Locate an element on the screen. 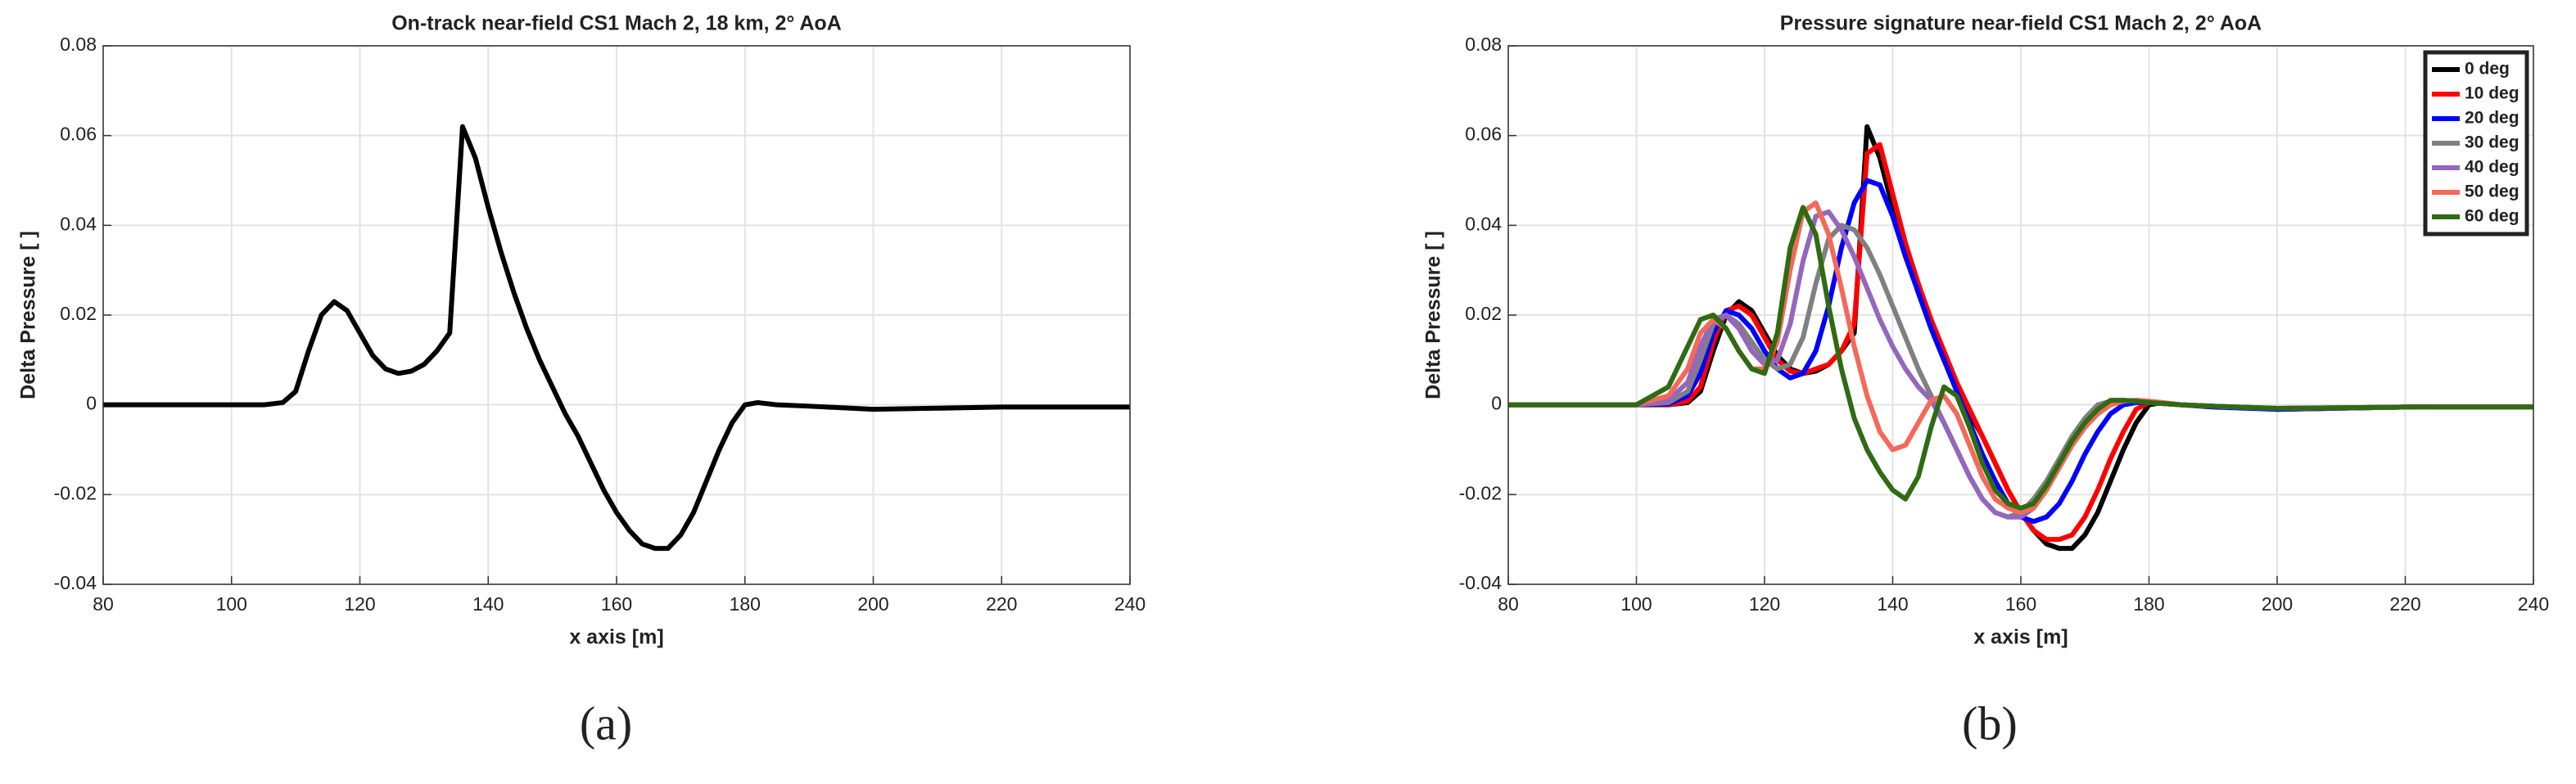 The width and height of the screenshot is (2576, 784). legend-label: 40 deg is located at coordinates (2492, 167).